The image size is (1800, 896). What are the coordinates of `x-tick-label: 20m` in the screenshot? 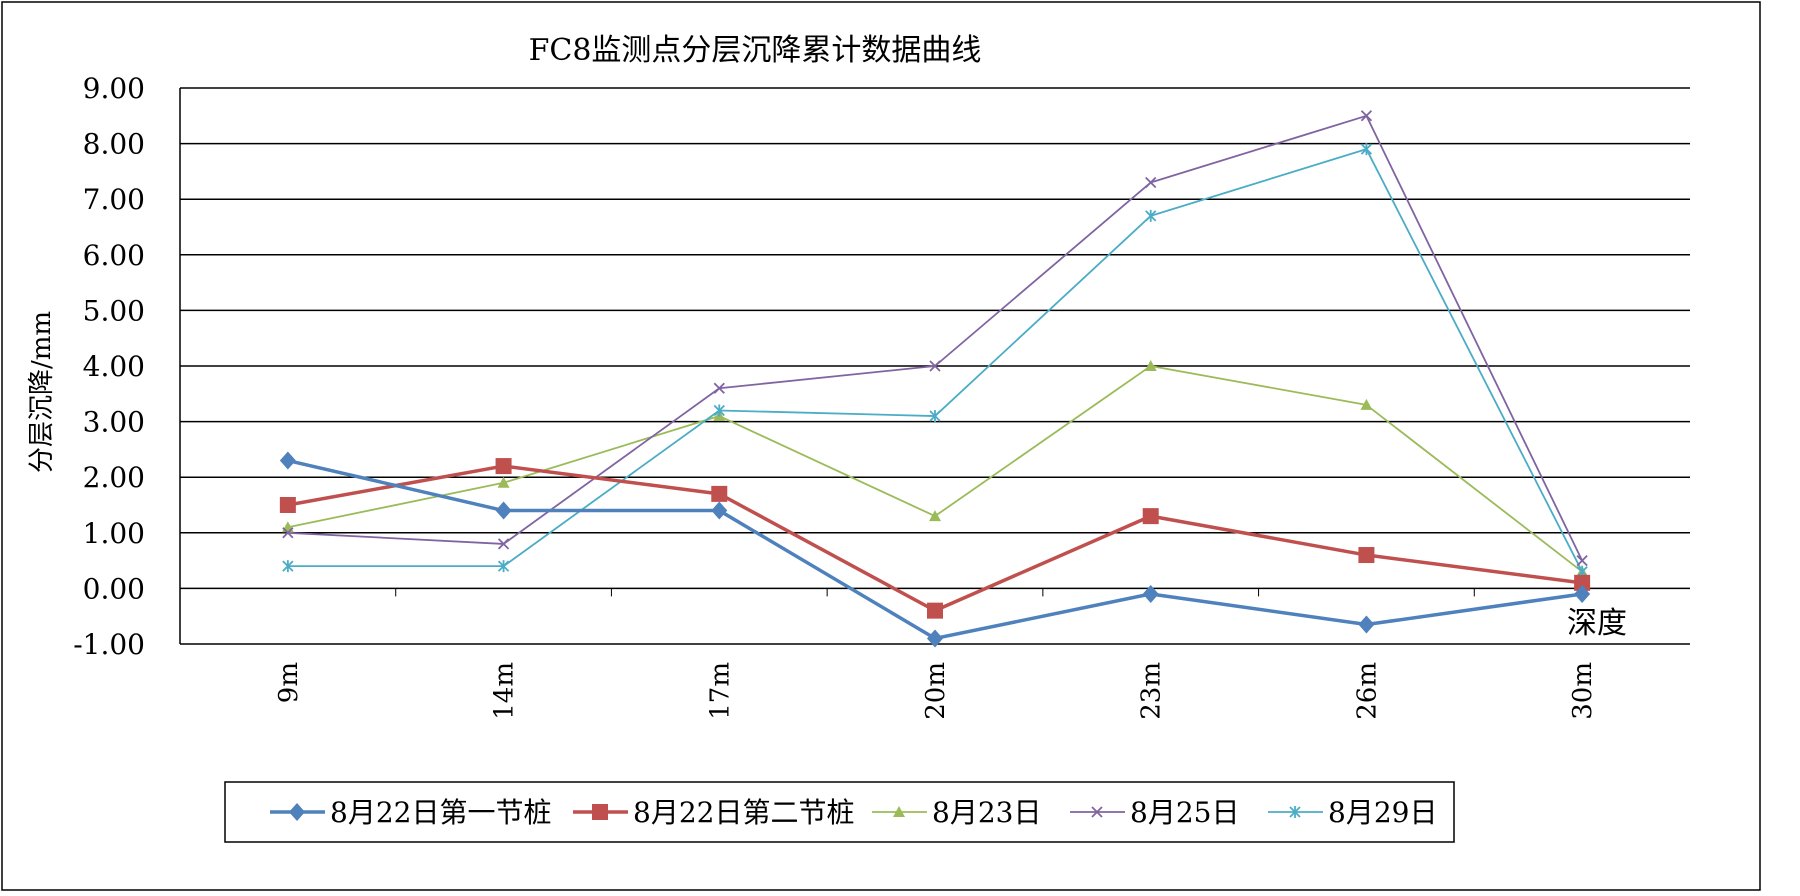 It's located at (936, 691).